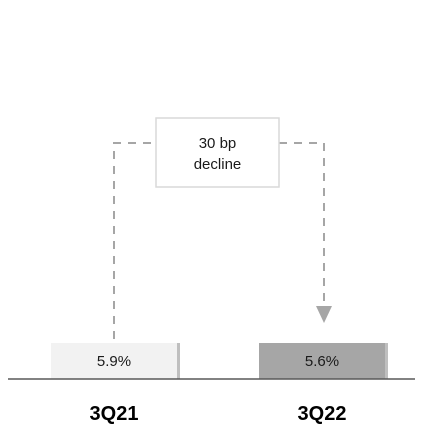  I want to click on value-label-3q22: 5.6%, so click(322, 361).